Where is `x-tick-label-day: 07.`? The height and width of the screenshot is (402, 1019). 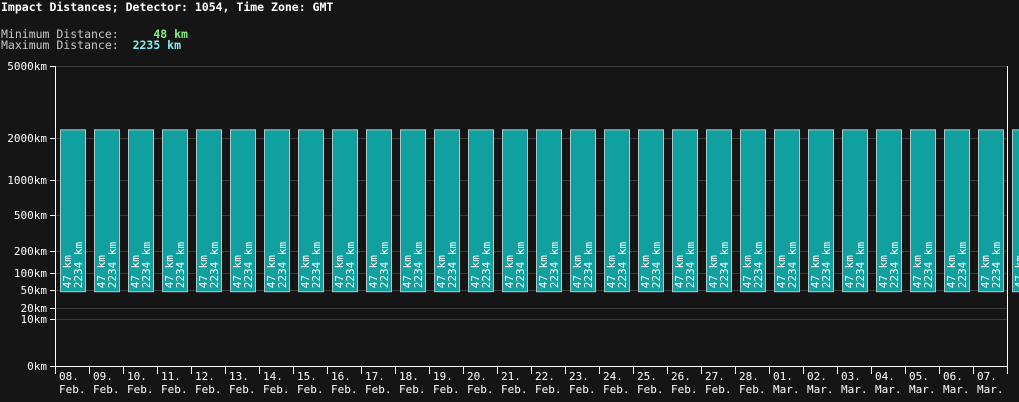 x-tick-label-day: 07. is located at coordinates (987, 376).